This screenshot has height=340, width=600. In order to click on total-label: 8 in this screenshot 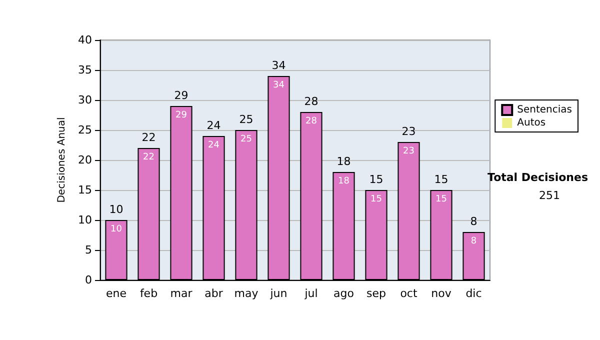, I will do `click(474, 221)`.